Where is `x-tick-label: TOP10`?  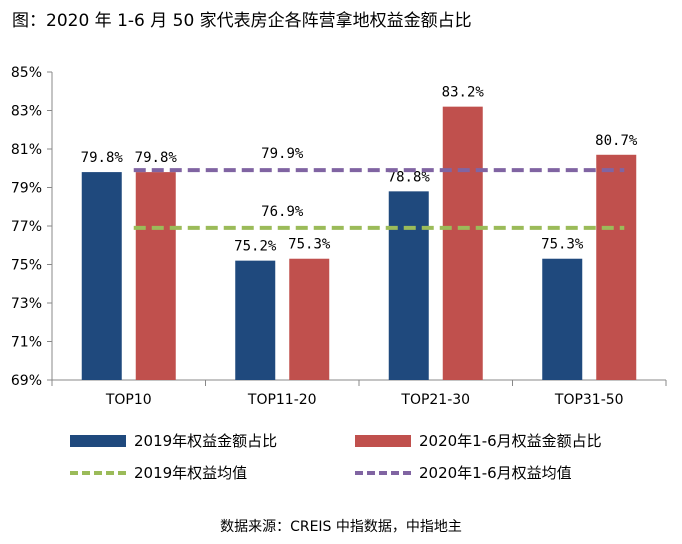 x-tick-label: TOP10 is located at coordinates (128, 400).